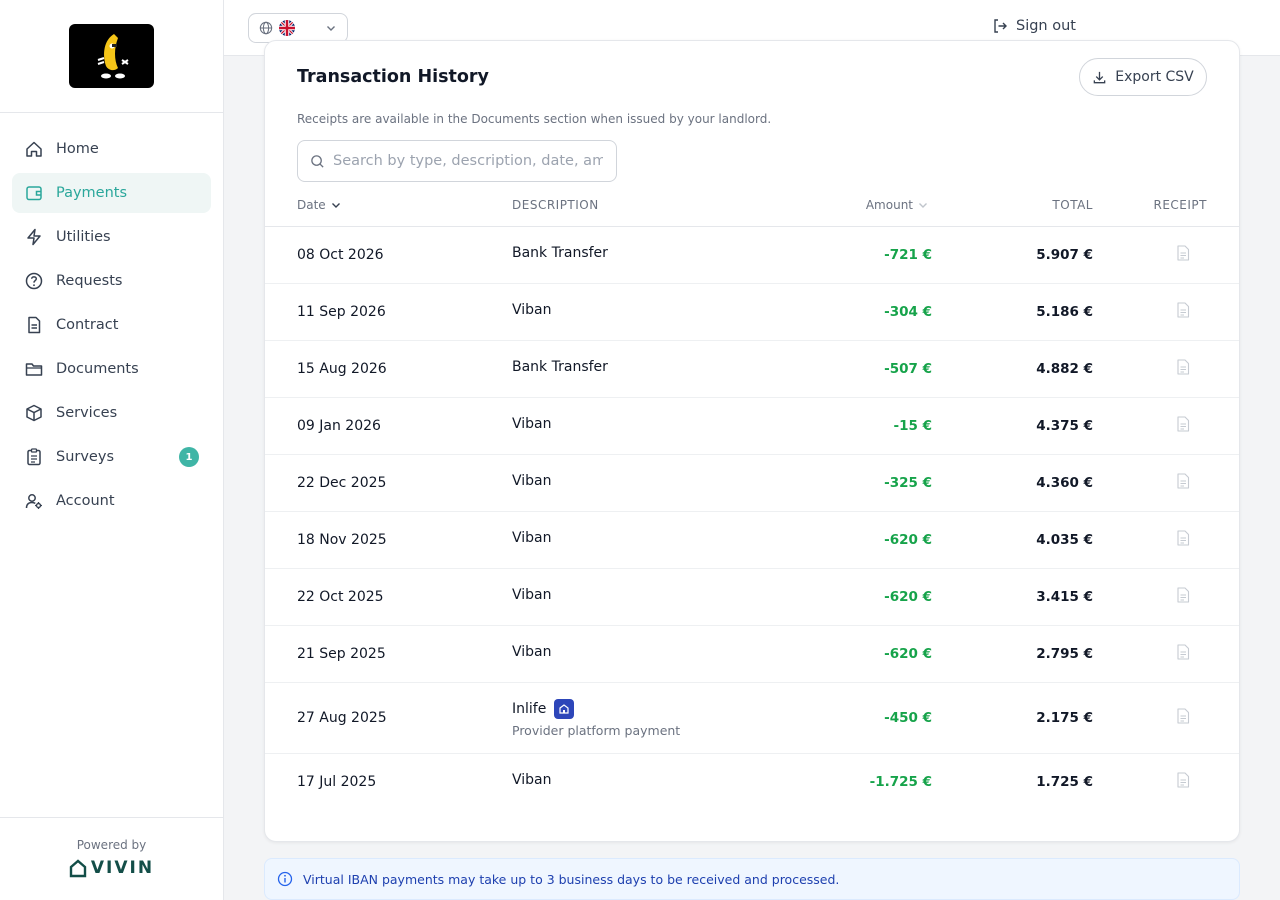 Image resolution: width=1280 pixels, height=900 pixels. What do you see at coordinates (1064, 482) in the screenshot?
I see `row-total: 4.360 €` at bounding box center [1064, 482].